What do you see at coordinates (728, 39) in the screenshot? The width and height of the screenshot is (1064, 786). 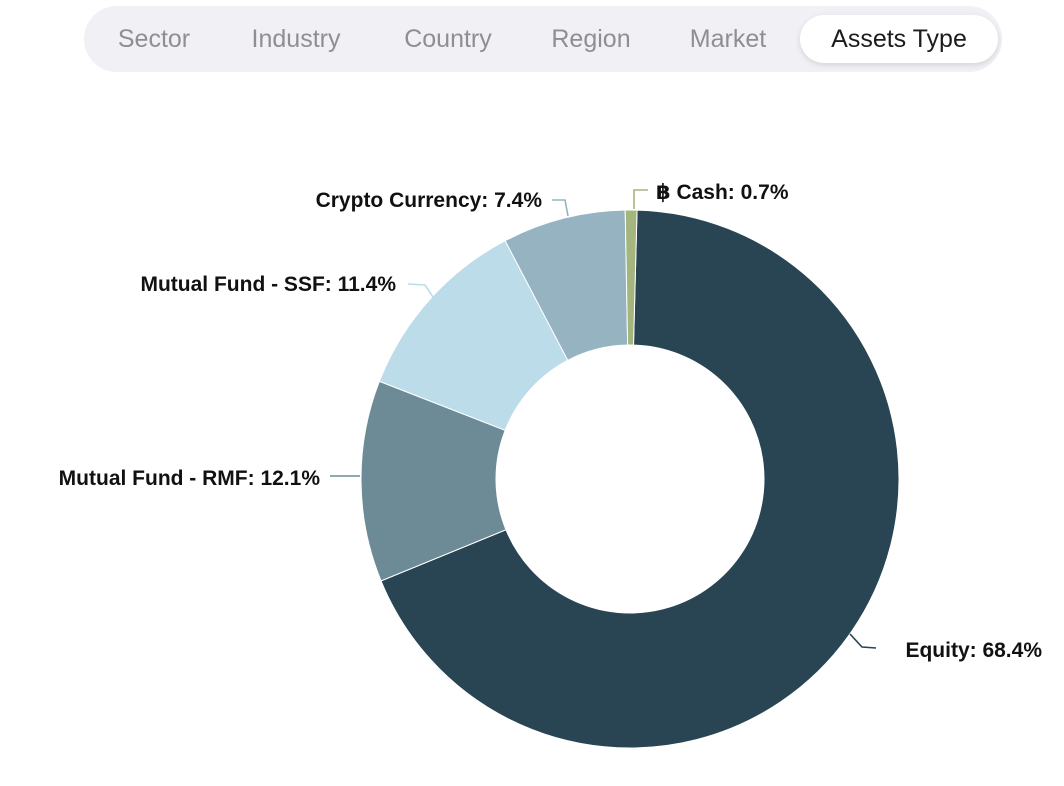 I see `tab-market: Market` at bounding box center [728, 39].